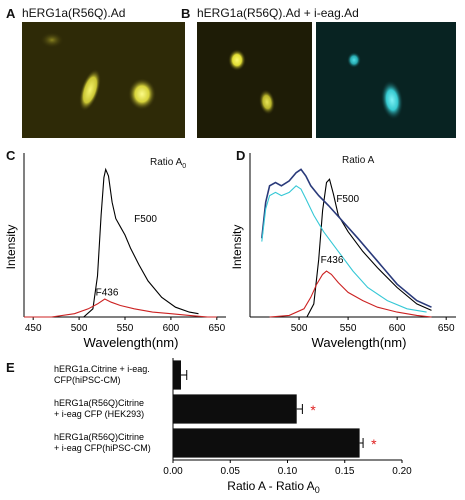 This screenshot has width=465, height=500. What do you see at coordinates (273, 487) in the screenshot?
I see `x-axis-label: Ratio A - Ratio A0` at bounding box center [273, 487].